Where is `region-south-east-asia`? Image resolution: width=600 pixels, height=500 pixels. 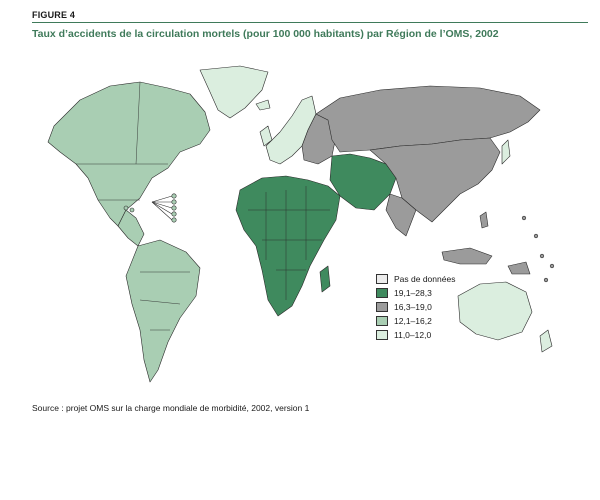
region-south-east-asia is located at coordinates (435, 180).